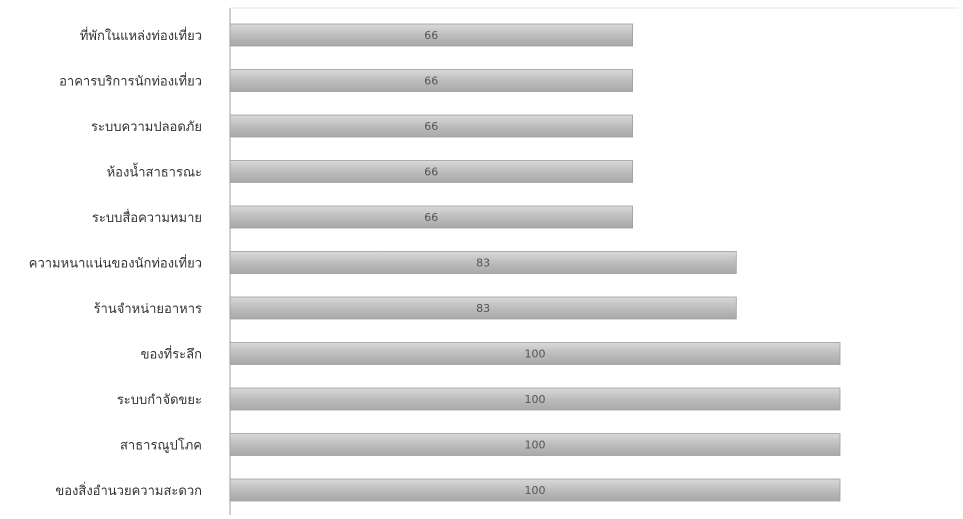  What do you see at coordinates (130, 81) in the screenshot?
I see `category-label: อาคารบริการนักท่องเที่ยว` at bounding box center [130, 81].